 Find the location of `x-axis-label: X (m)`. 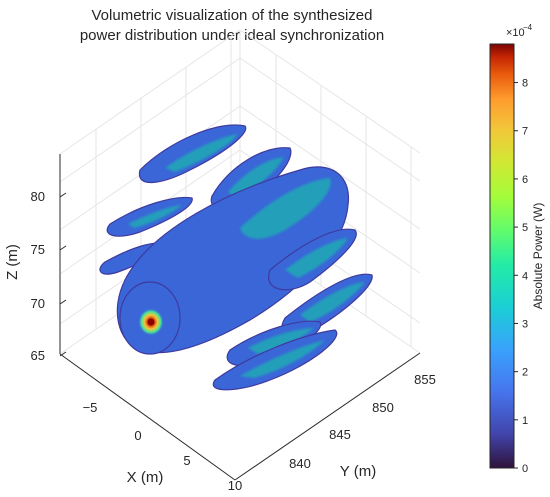

x-axis-label: X (m) is located at coordinates (145, 477).